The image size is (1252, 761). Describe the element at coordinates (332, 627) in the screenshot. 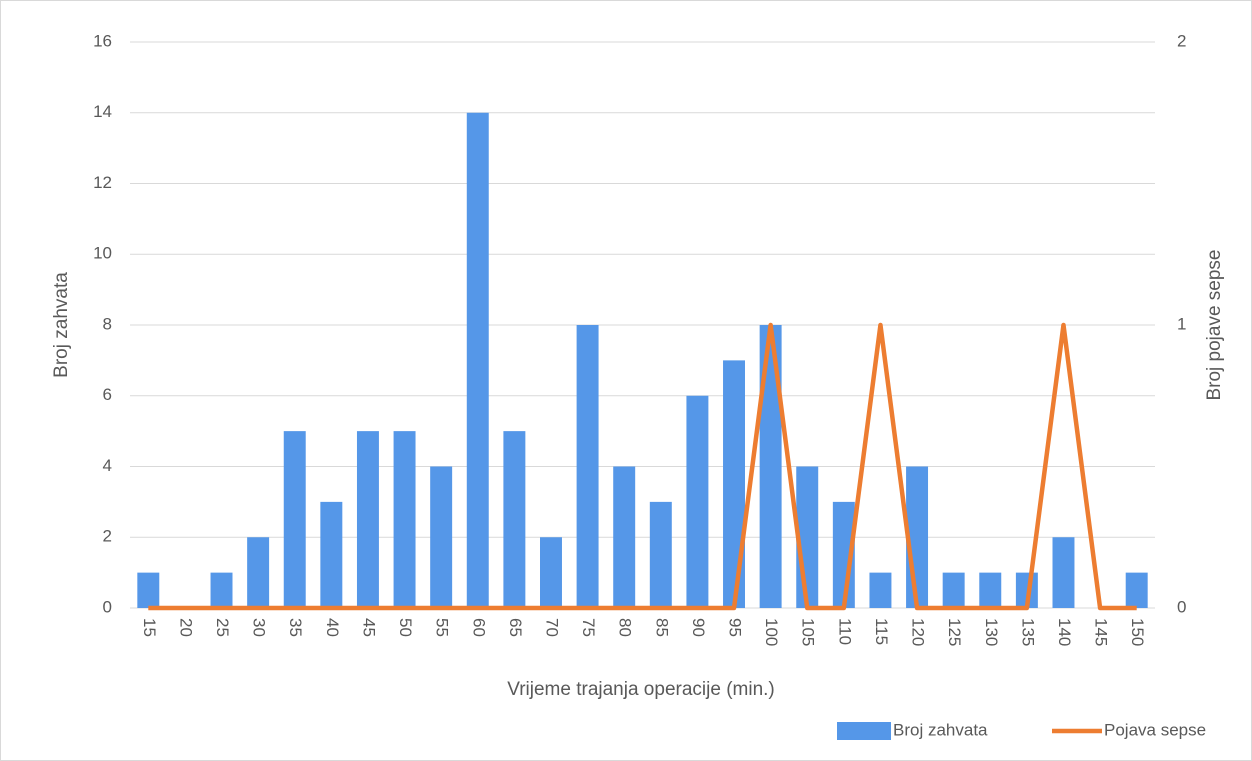

I see `x-tick-label: 40` at that location.